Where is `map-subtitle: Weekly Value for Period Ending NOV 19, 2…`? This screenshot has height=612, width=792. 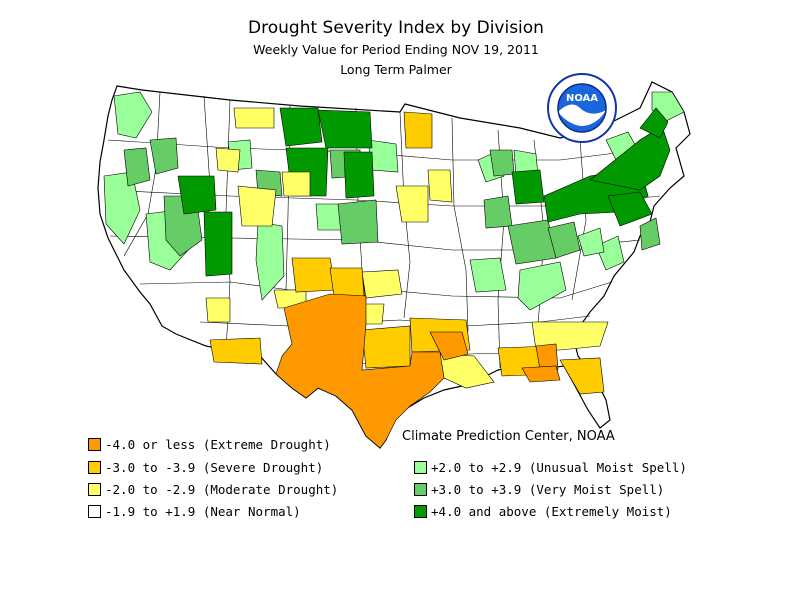 map-subtitle: Weekly Value for Period Ending NOV 19, 2… is located at coordinates (396, 49).